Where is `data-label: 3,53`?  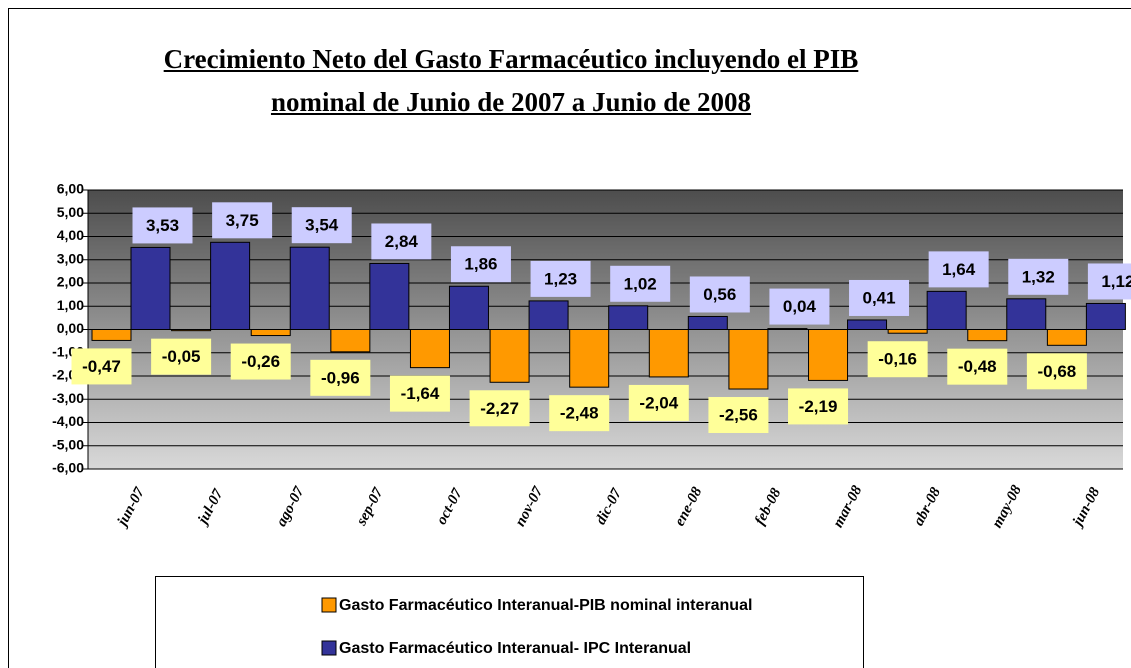 data-label: 3,53 is located at coordinates (162, 225).